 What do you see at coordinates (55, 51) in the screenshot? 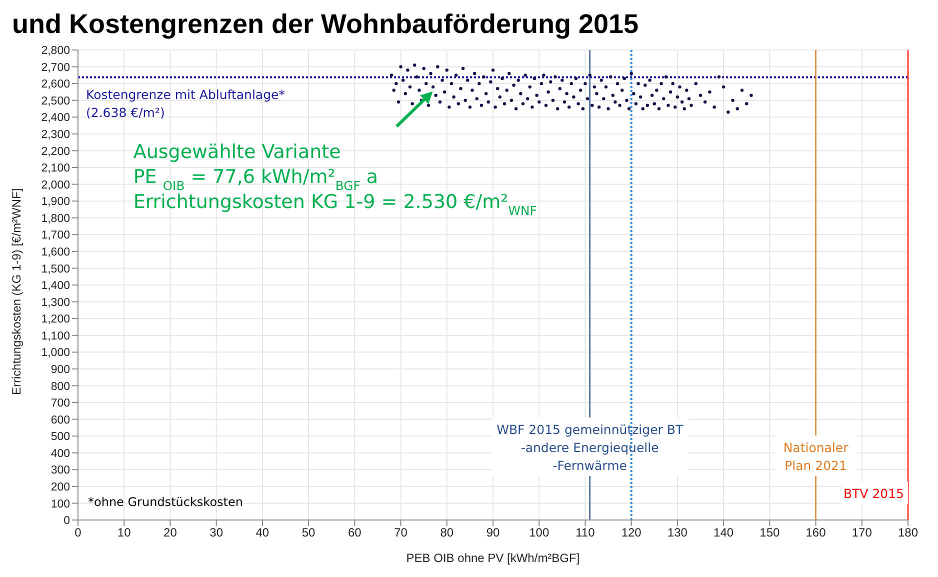
I see `y-tick-label: 2,800` at bounding box center [55, 51].